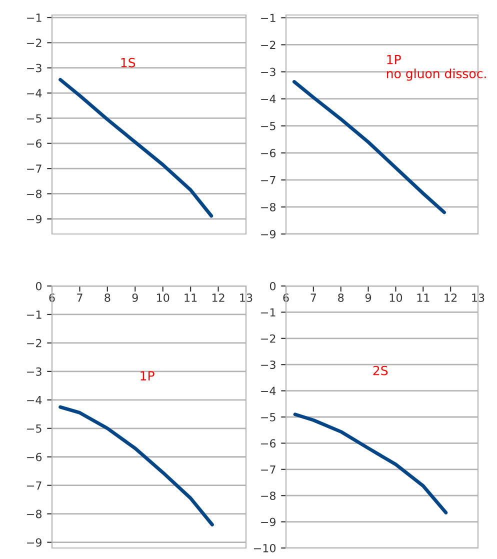 This screenshot has height=559, width=497. I want to click on annotation: 1S, so click(128, 63).